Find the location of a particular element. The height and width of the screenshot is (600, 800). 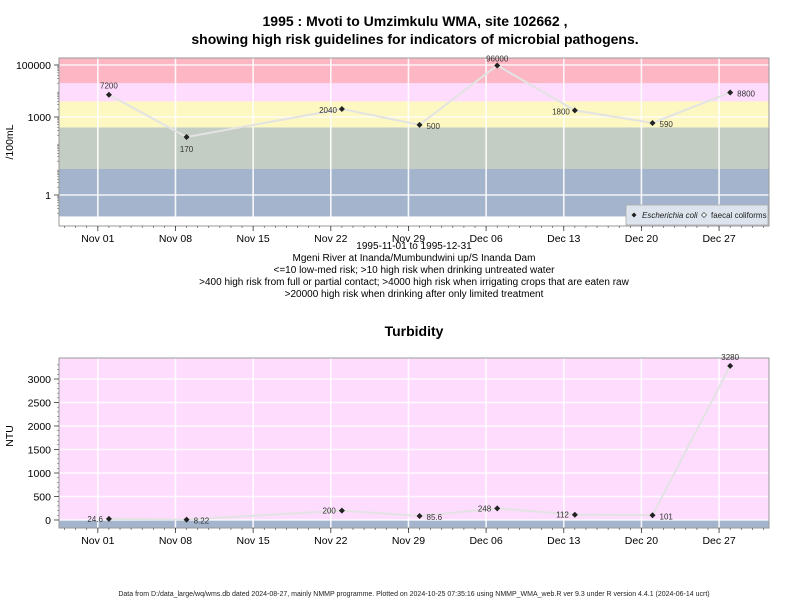

chart1-data-label: 500 is located at coordinates (434, 126).